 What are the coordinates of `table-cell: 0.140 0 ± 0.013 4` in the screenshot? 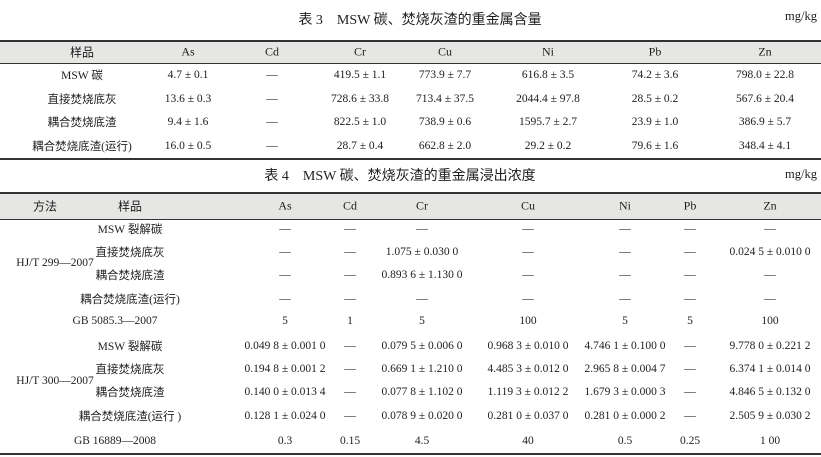 It's located at (285, 392).